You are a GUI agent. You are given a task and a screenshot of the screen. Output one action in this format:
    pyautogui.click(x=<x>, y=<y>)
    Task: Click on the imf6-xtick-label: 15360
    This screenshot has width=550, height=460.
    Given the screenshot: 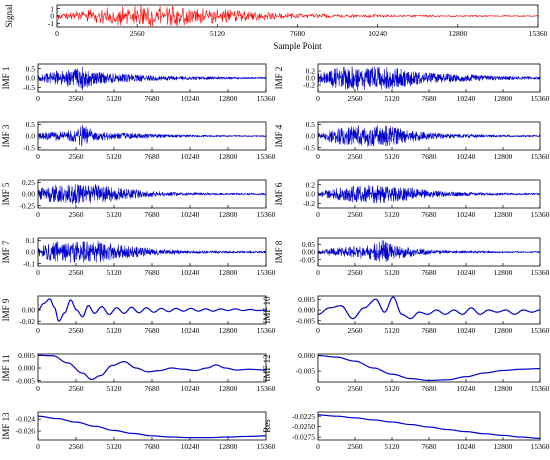 What is the action you would take?
    pyautogui.click(x=540, y=214)
    